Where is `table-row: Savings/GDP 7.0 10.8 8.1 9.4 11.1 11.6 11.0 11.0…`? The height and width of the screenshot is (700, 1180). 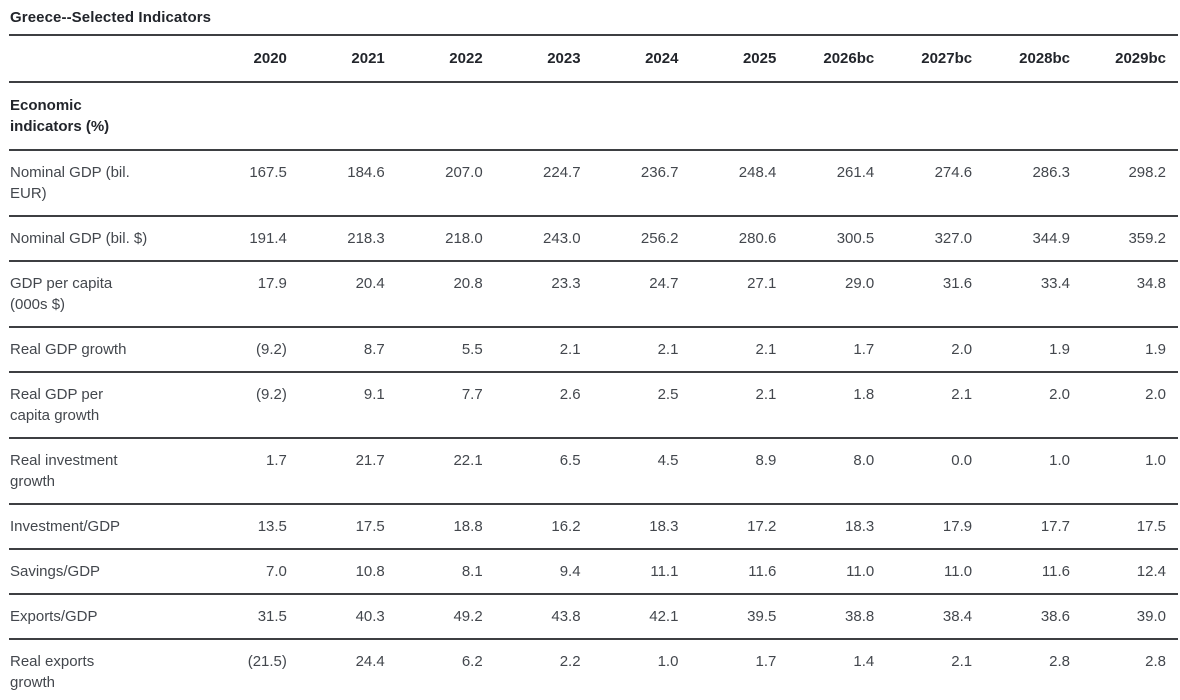 table-row: Savings/GDP 7.0 10.8 8.1 9.4 11.1 11.6 11.0 11.0… is located at coordinates (593, 571).